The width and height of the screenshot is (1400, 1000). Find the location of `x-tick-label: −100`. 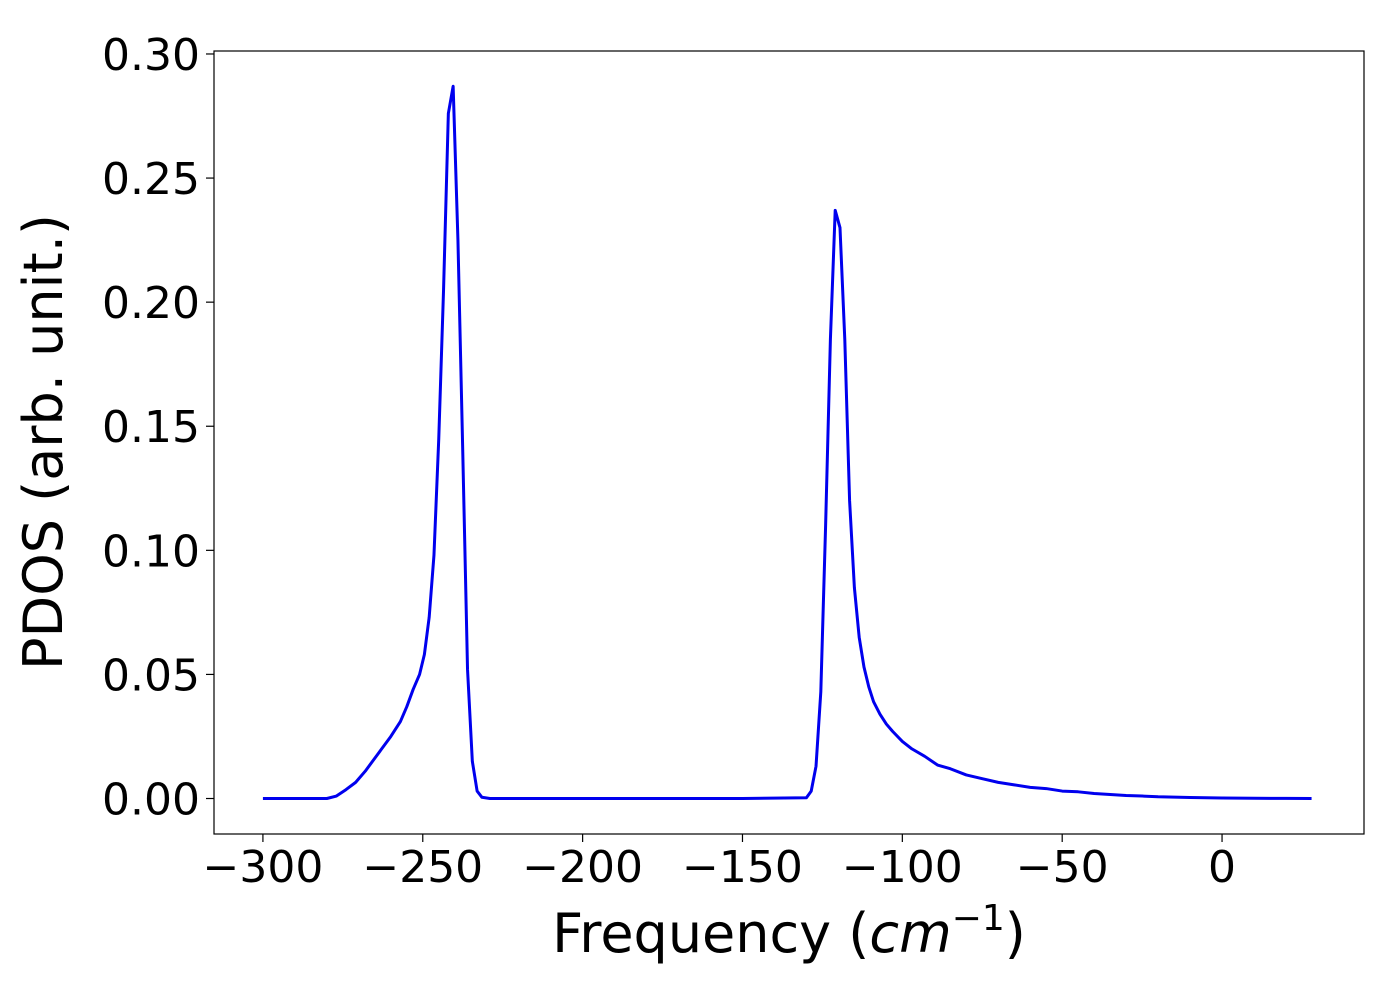

x-tick-label: −100 is located at coordinates (902, 867).